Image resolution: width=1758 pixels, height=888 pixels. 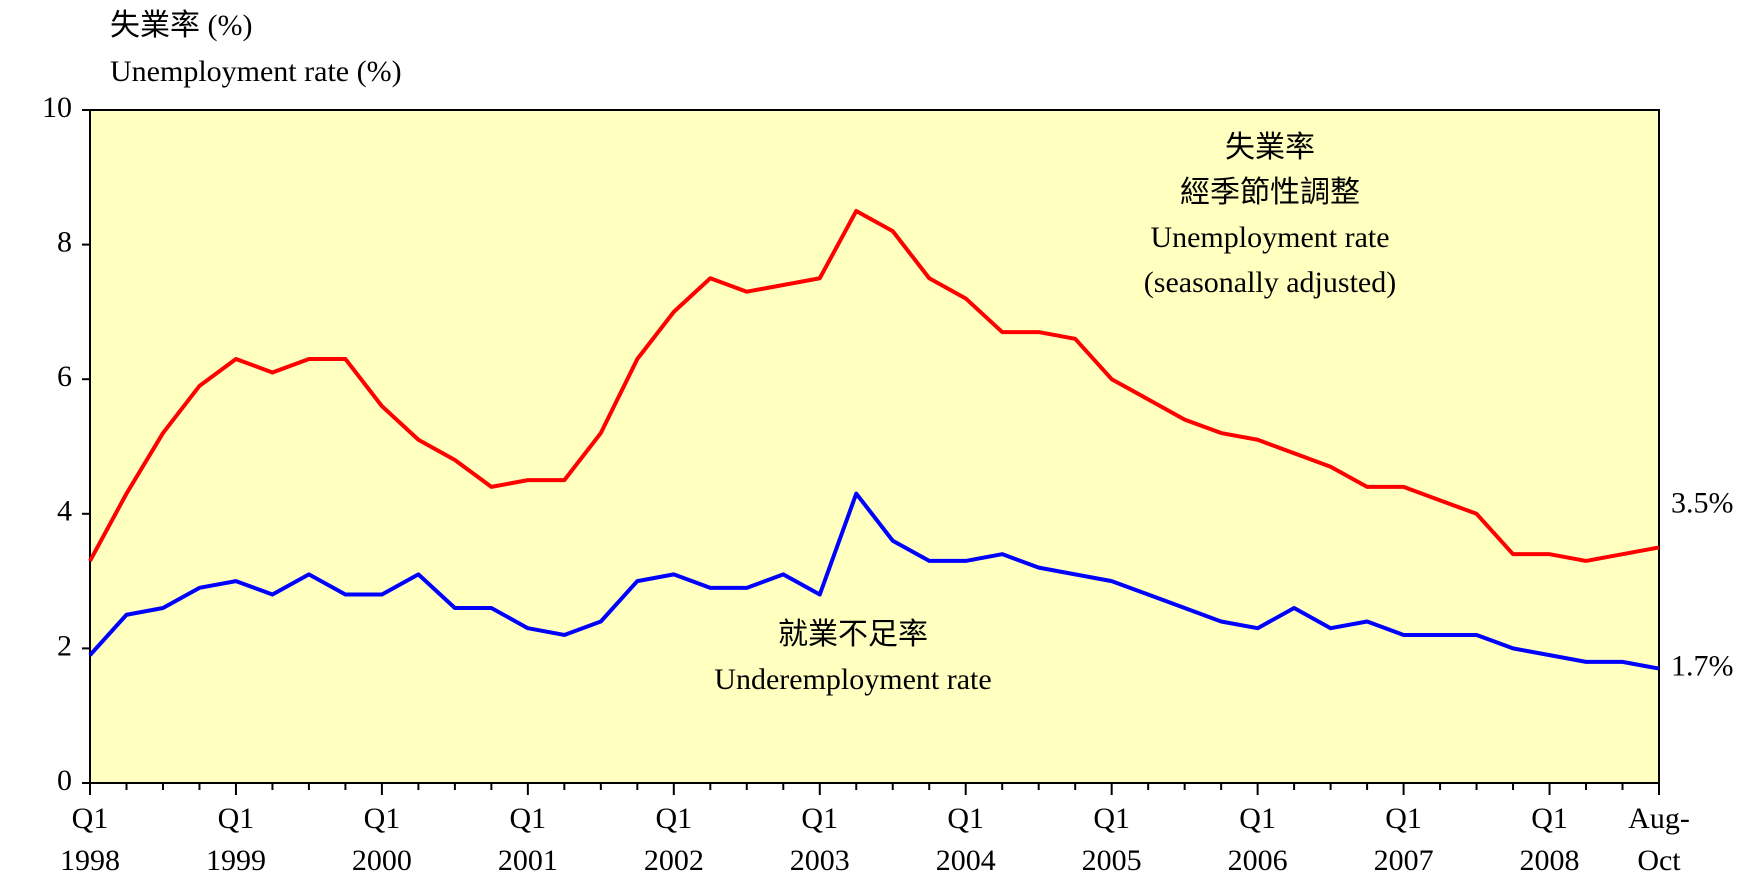 What do you see at coordinates (57, 107) in the screenshot?
I see `y-tick-label: 10` at bounding box center [57, 107].